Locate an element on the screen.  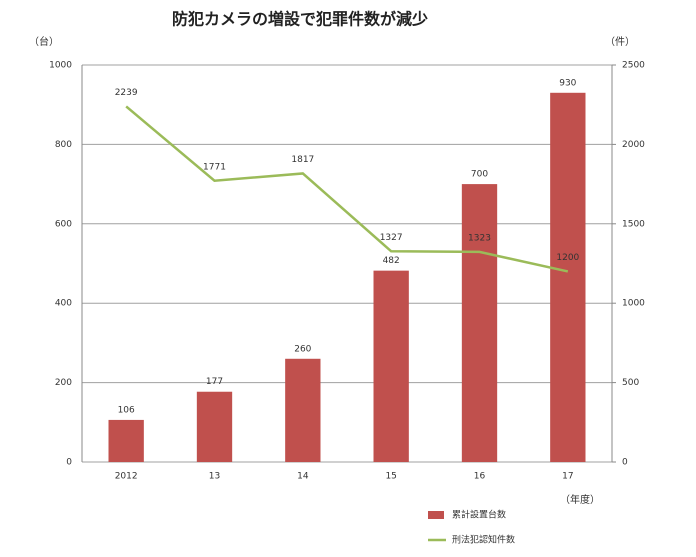
data-label: 106 is located at coordinates (126, 410).